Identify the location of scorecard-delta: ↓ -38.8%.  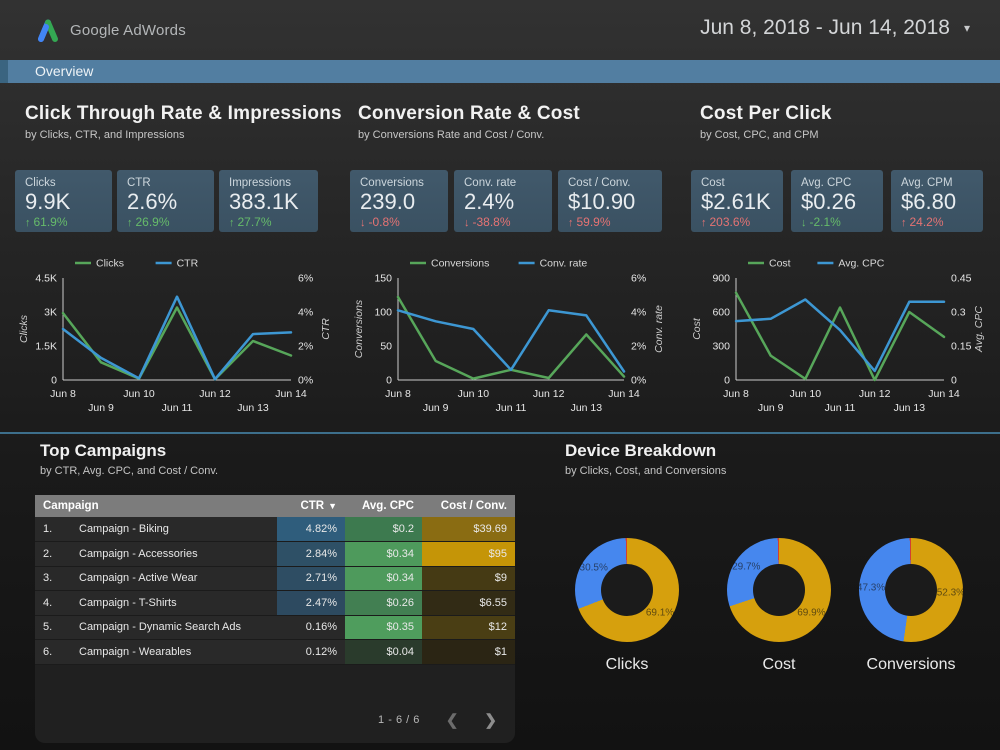
(487, 222).